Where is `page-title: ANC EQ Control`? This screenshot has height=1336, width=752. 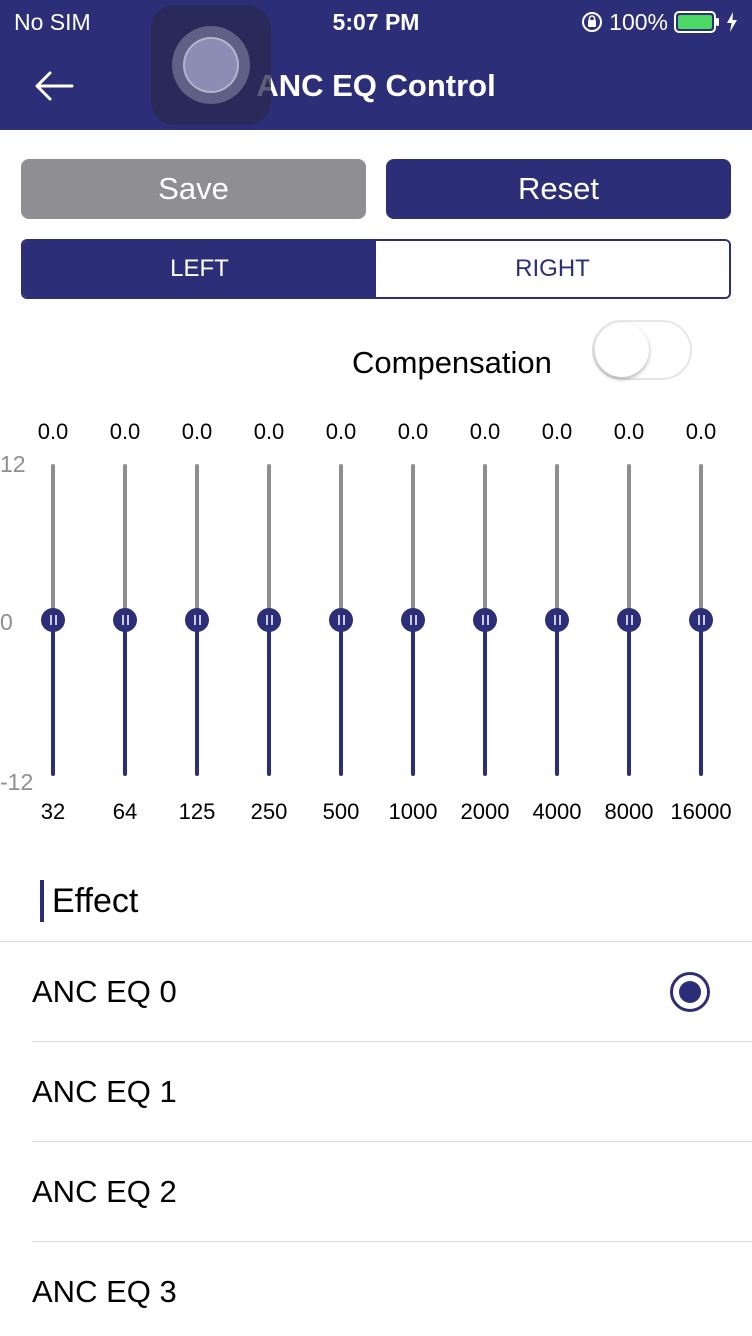
page-title: ANC EQ Control is located at coordinates (376, 85).